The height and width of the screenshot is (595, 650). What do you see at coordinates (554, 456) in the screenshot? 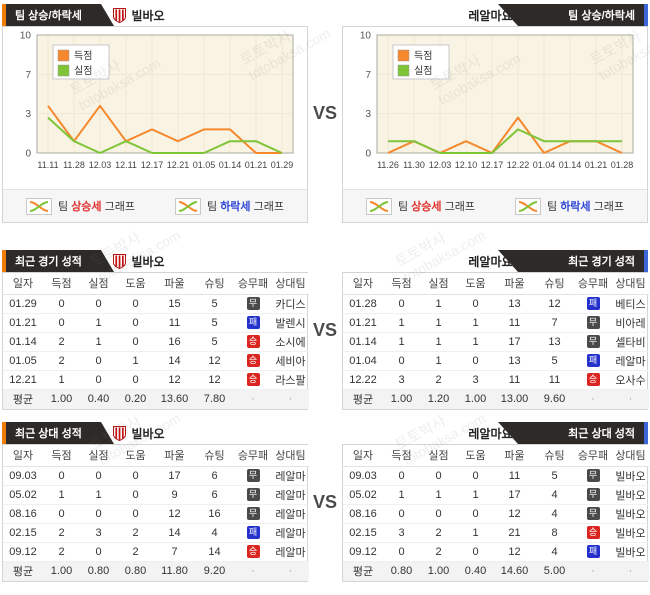
I see `column-header: 슈팅` at bounding box center [554, 456].